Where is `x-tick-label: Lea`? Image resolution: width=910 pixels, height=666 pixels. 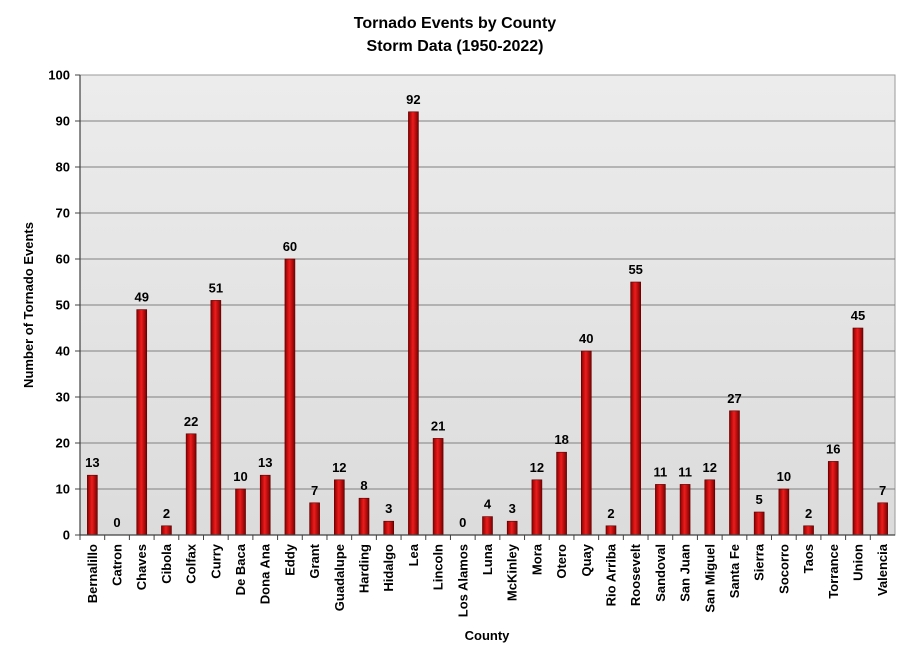
x-tick-label: Lea is located at coordinates (413, 554).